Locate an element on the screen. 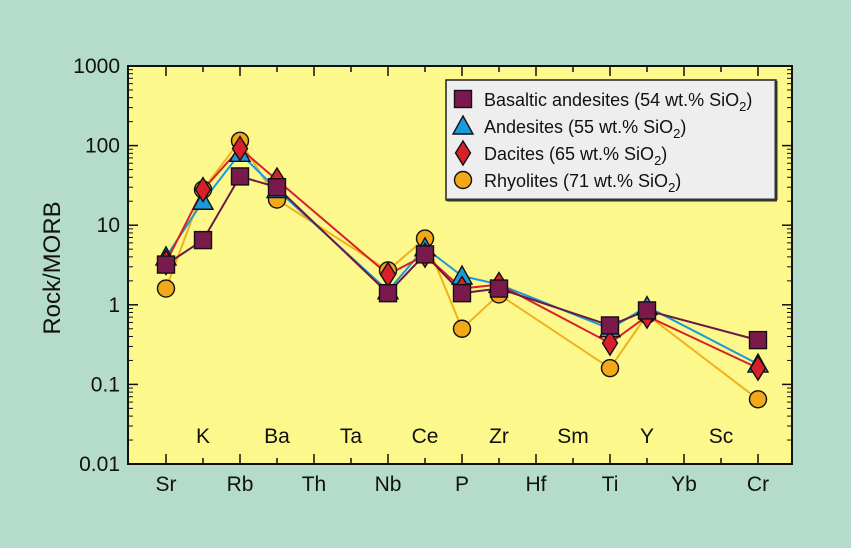 The height and width of the screenshot is (548, 851). x-inner-label: Sm is located at coordinates (573, 436).